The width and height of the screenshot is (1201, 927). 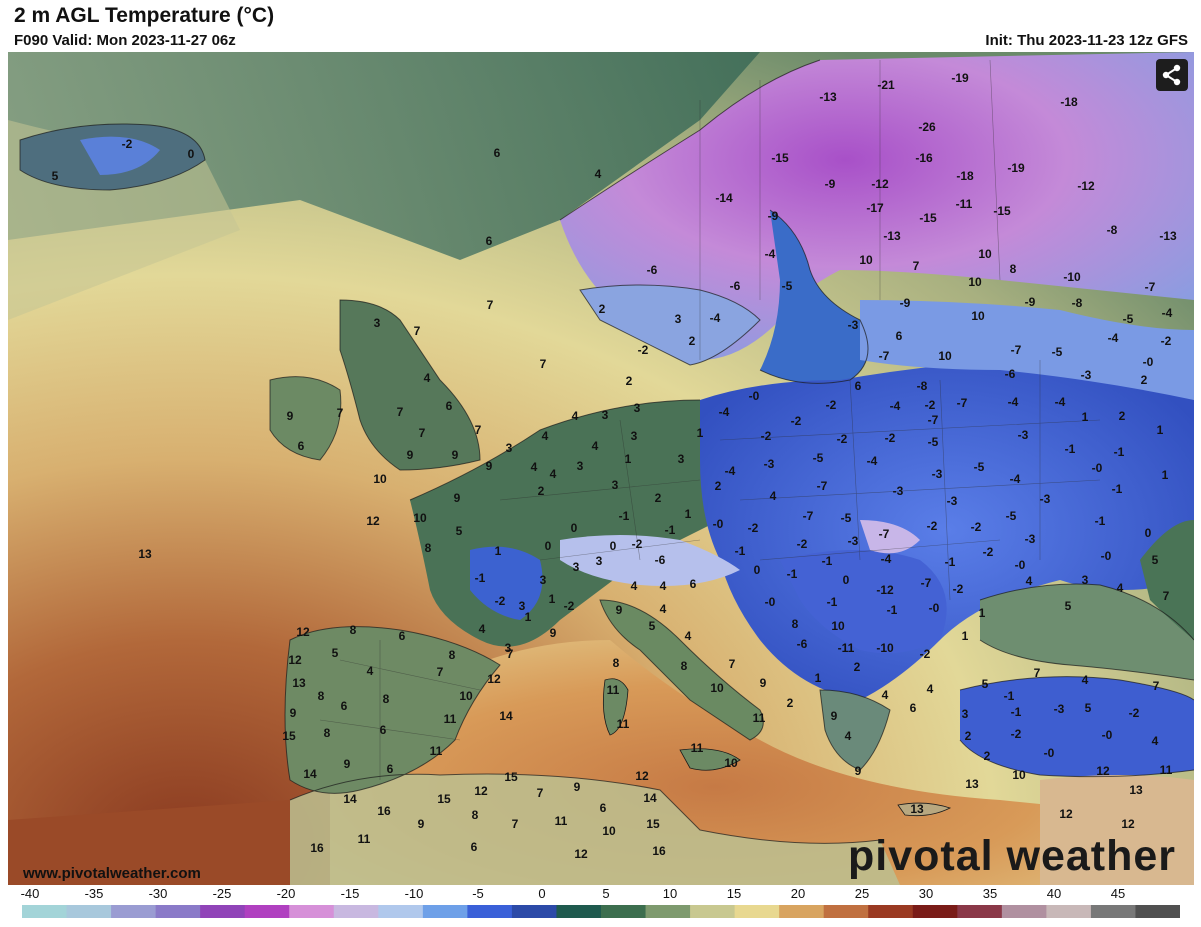 What do you see at coordinates (511, 777) in the screenshot?
I see `temperature-label: 15` at bounding box center [511, 777].